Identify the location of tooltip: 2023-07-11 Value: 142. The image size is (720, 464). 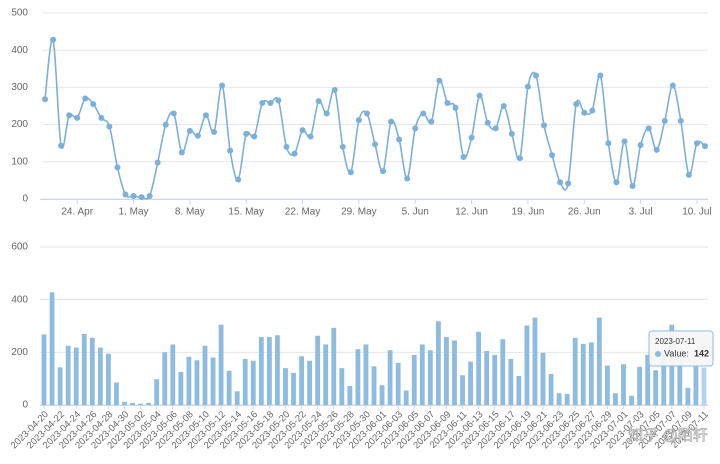
(681, 348).